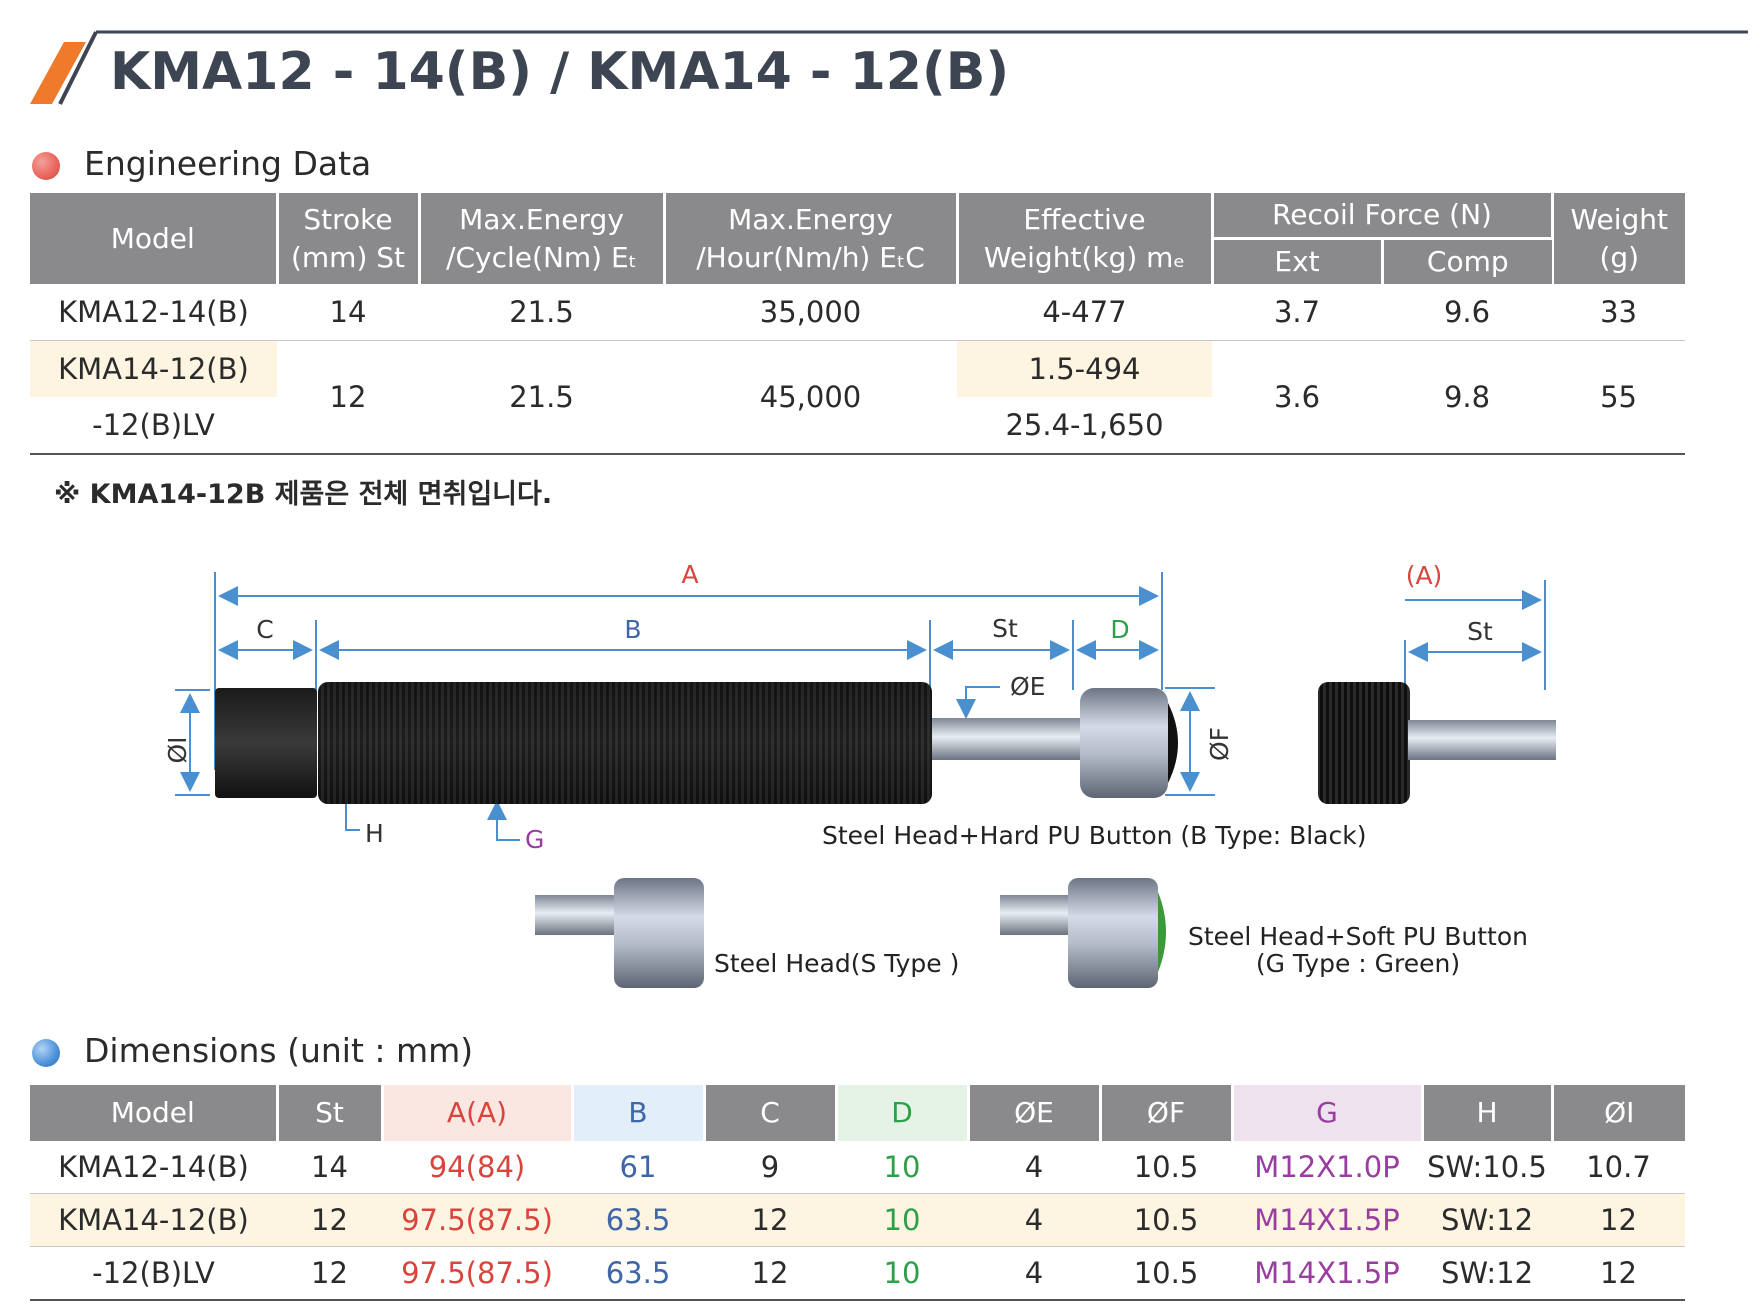 This screenshot has width=1764, height=1316. Describe the element at coordinates (329, 1167) in the screenshot. I see `cell-st: 14` at that location.